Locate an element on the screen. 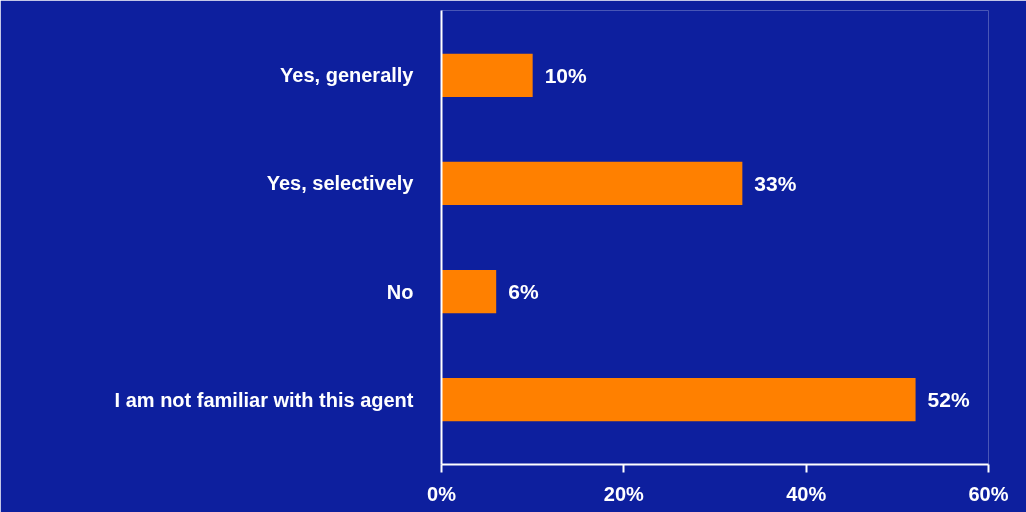  data-label: 6% is located at coordinates (523, 292).